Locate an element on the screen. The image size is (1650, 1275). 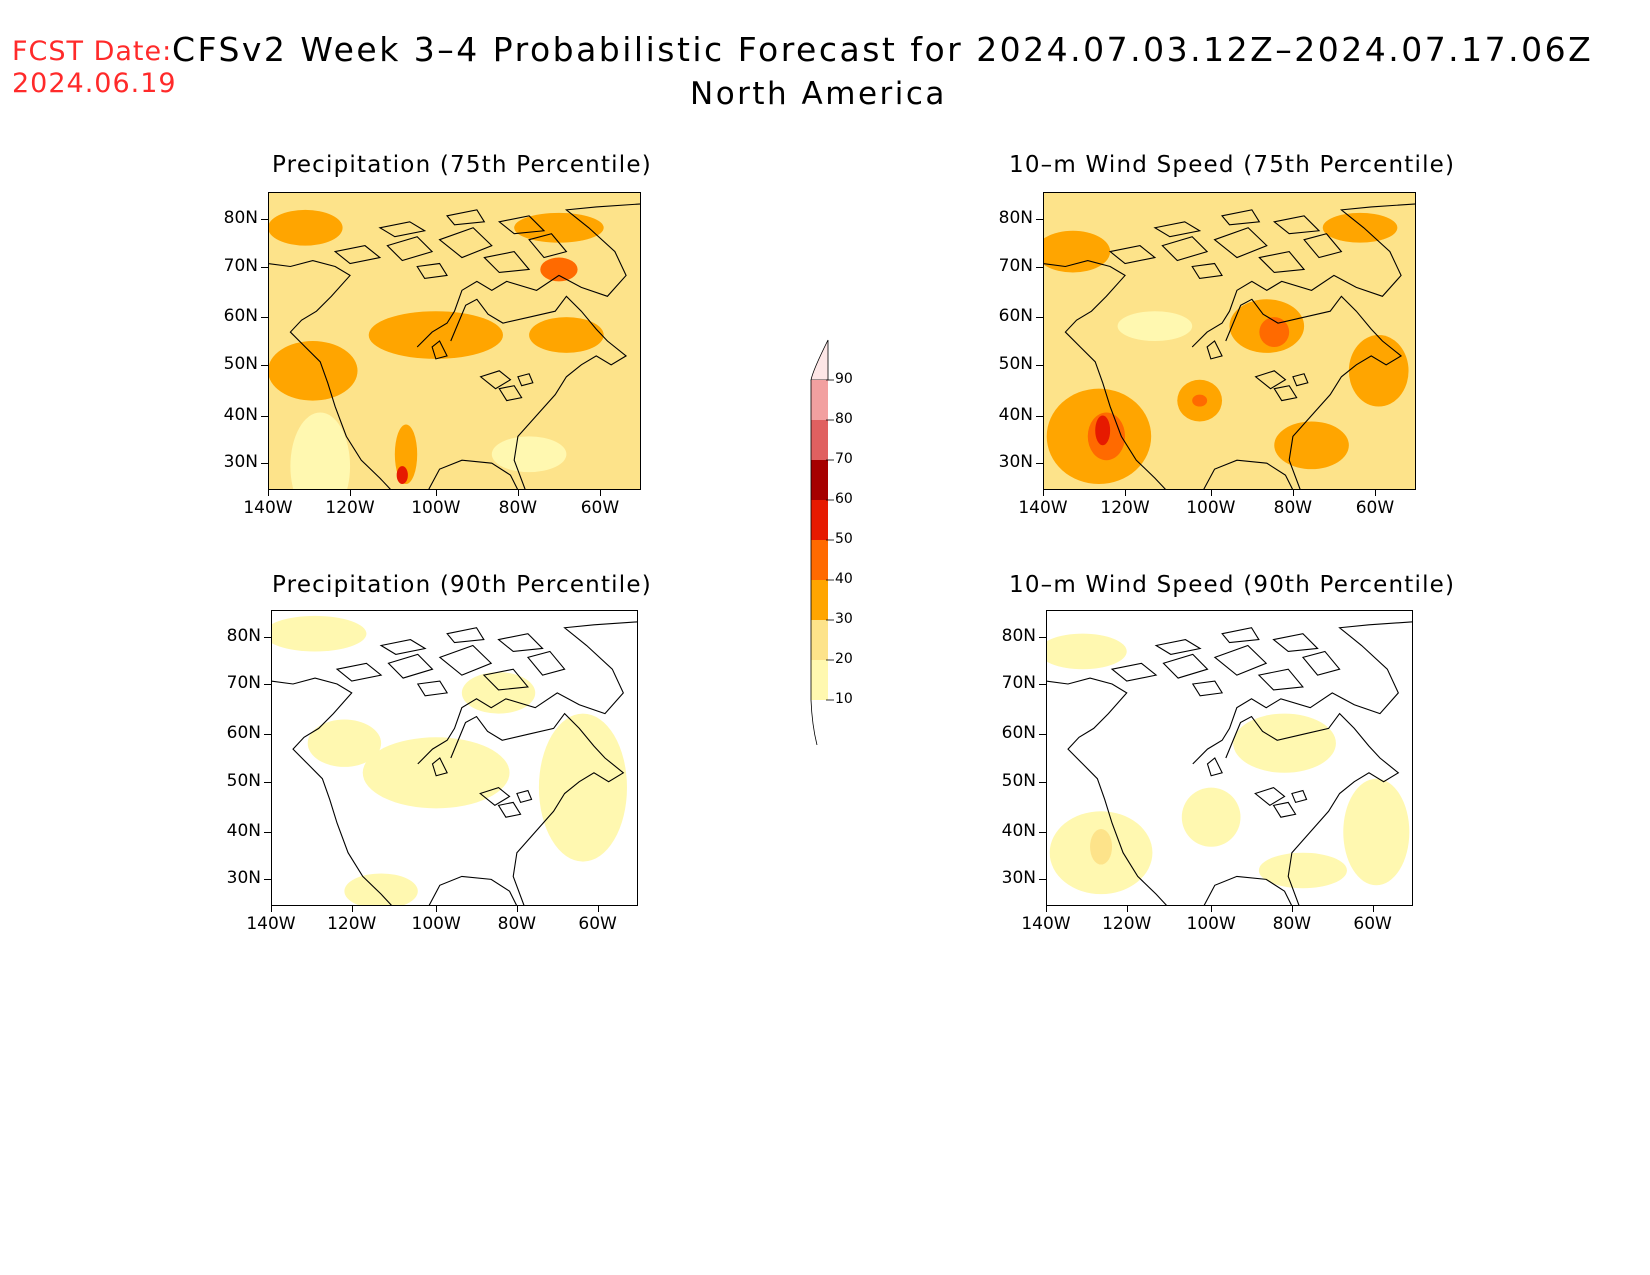
region-title: North America is located at coordinates (818, 94).